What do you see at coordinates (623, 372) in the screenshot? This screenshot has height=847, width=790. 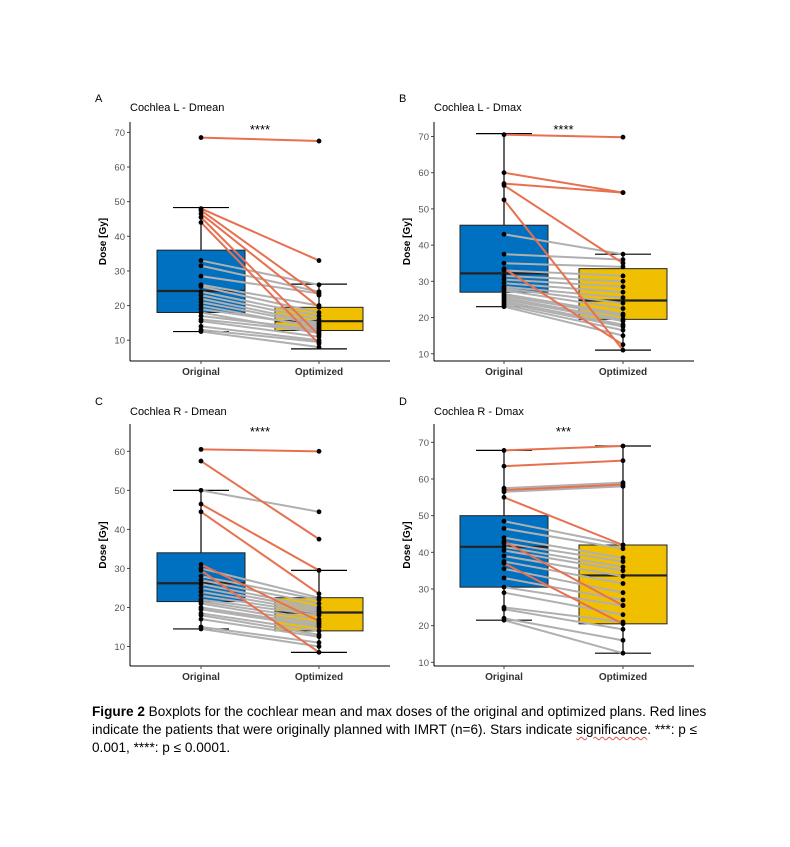 I see `x-tick-label: Optimized` at bounding box center [623, 372].